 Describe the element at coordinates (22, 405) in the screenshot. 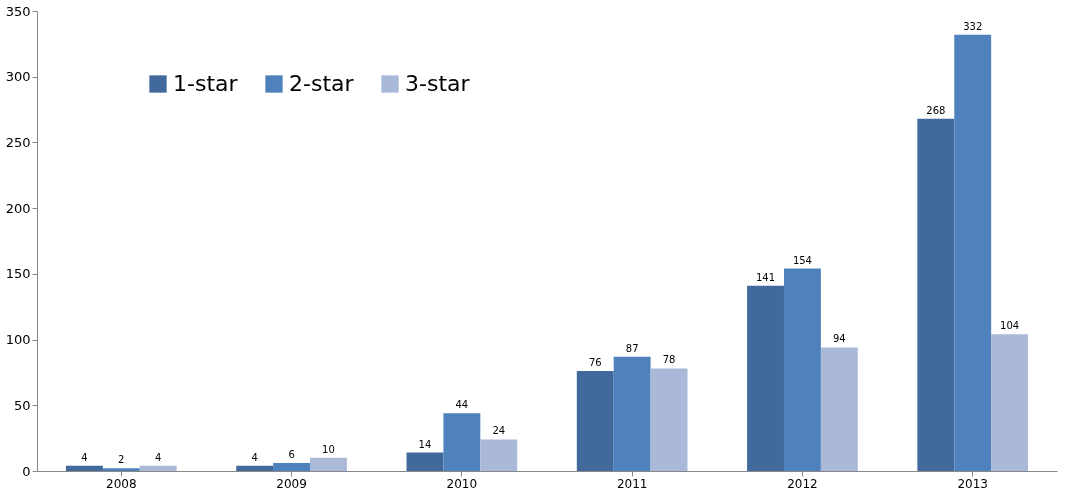

I see `y-tick-label: 50` at that location.